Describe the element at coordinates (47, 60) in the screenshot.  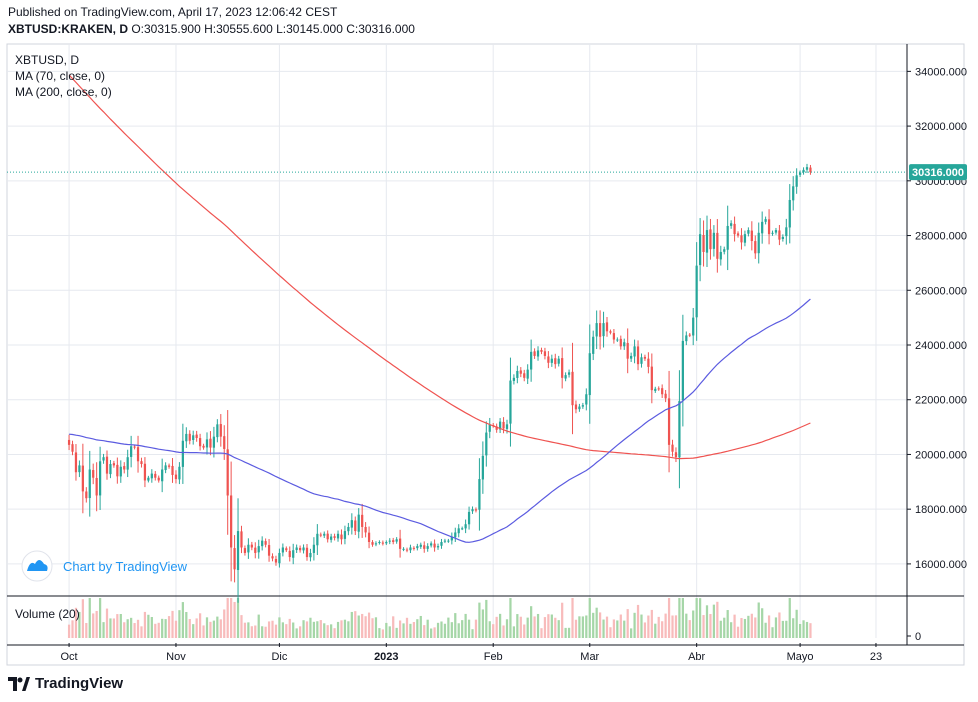
I see `legend-symbol: XBTUSD, D` at that location.